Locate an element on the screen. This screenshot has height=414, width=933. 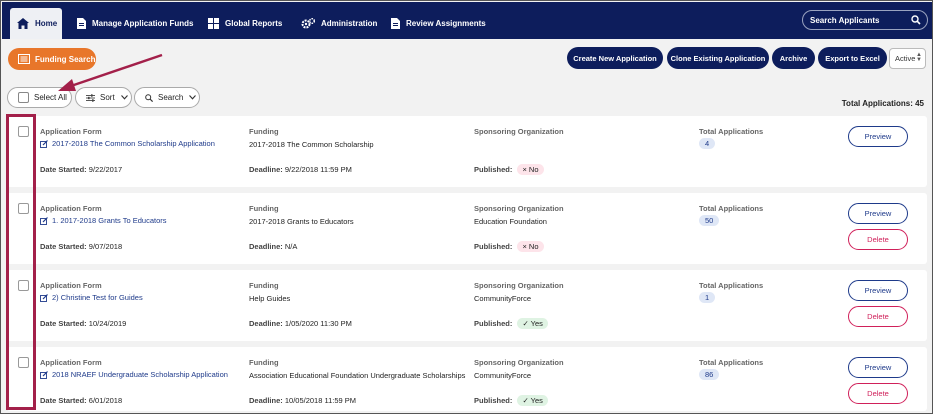
chevron-down-icon is located at coordinates (193, 97).